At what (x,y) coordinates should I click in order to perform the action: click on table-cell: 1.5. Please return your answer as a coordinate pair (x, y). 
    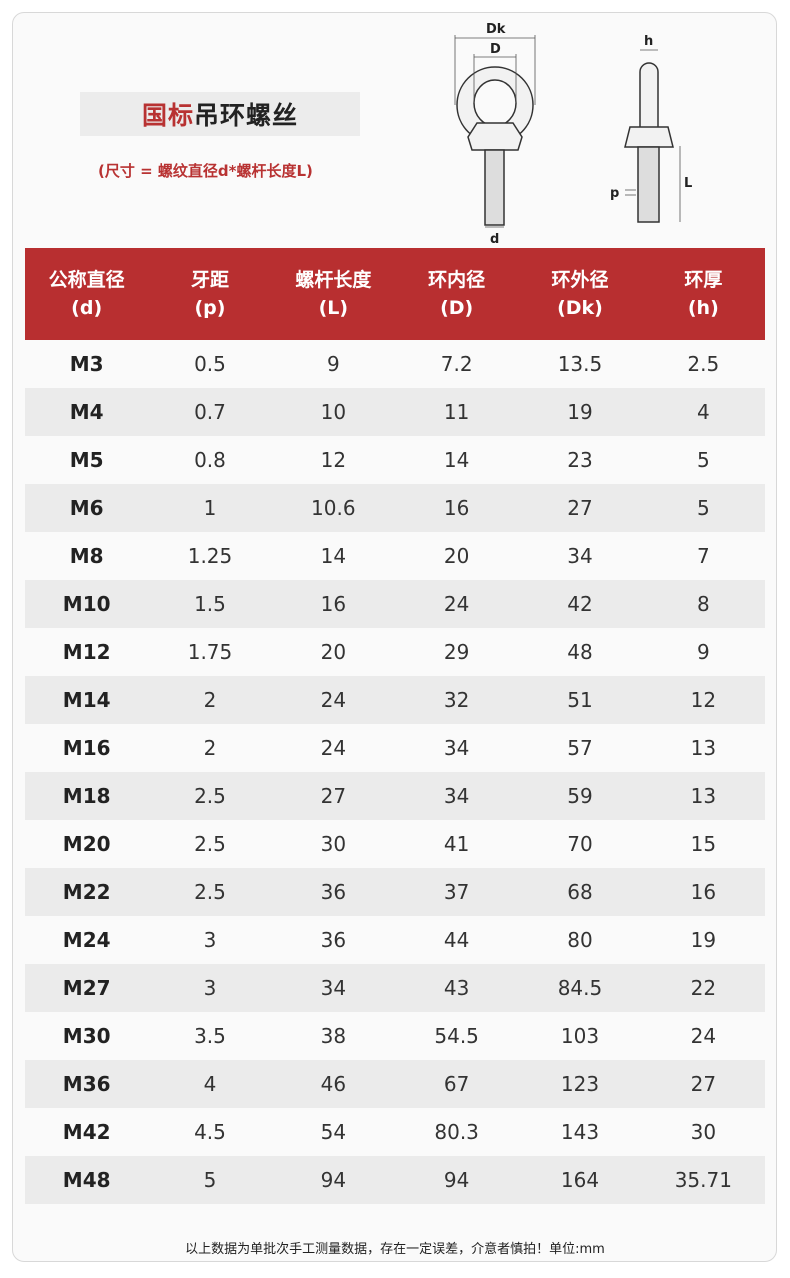
    Looking at the image, I should click on (210, 604).